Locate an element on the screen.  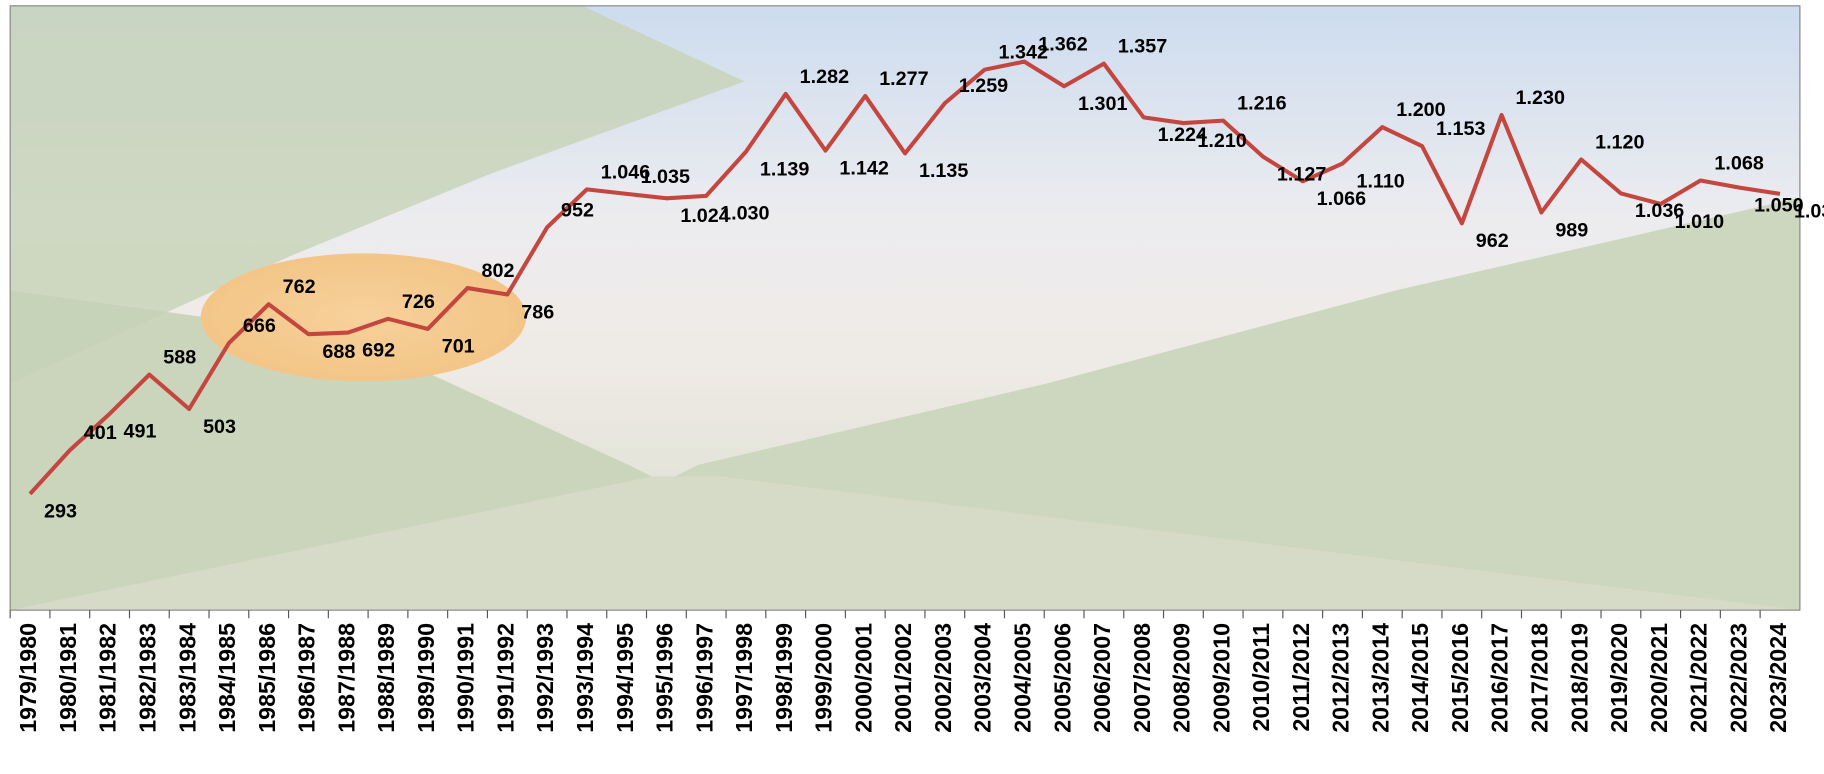
value-label: 1.066 is located at coordinates (1341, 199).